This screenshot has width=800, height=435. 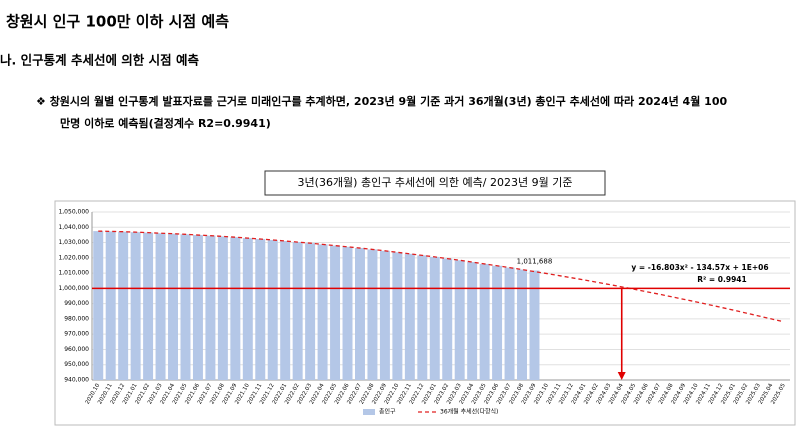 What do you see at coordinates (76, 364) in the screenshot?
I see `y-tick-label: 950,000` at bounding box center [76, 364].